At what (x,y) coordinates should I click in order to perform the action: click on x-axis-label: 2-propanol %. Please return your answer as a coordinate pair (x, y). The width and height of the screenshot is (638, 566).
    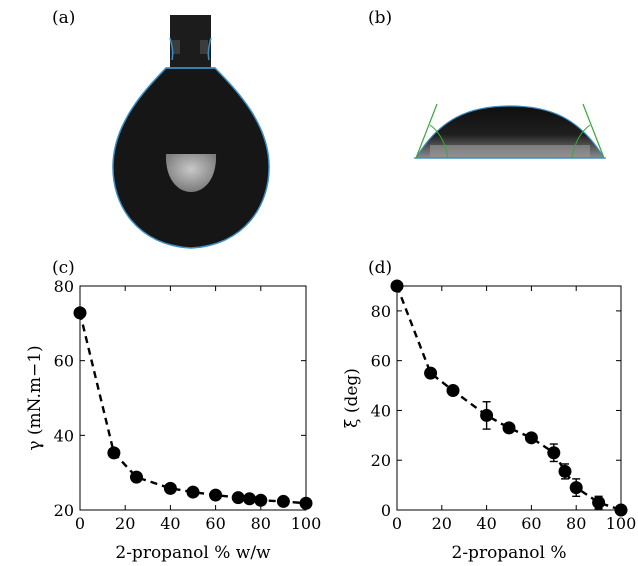
    Looking at the image, I should click on (509, 553).